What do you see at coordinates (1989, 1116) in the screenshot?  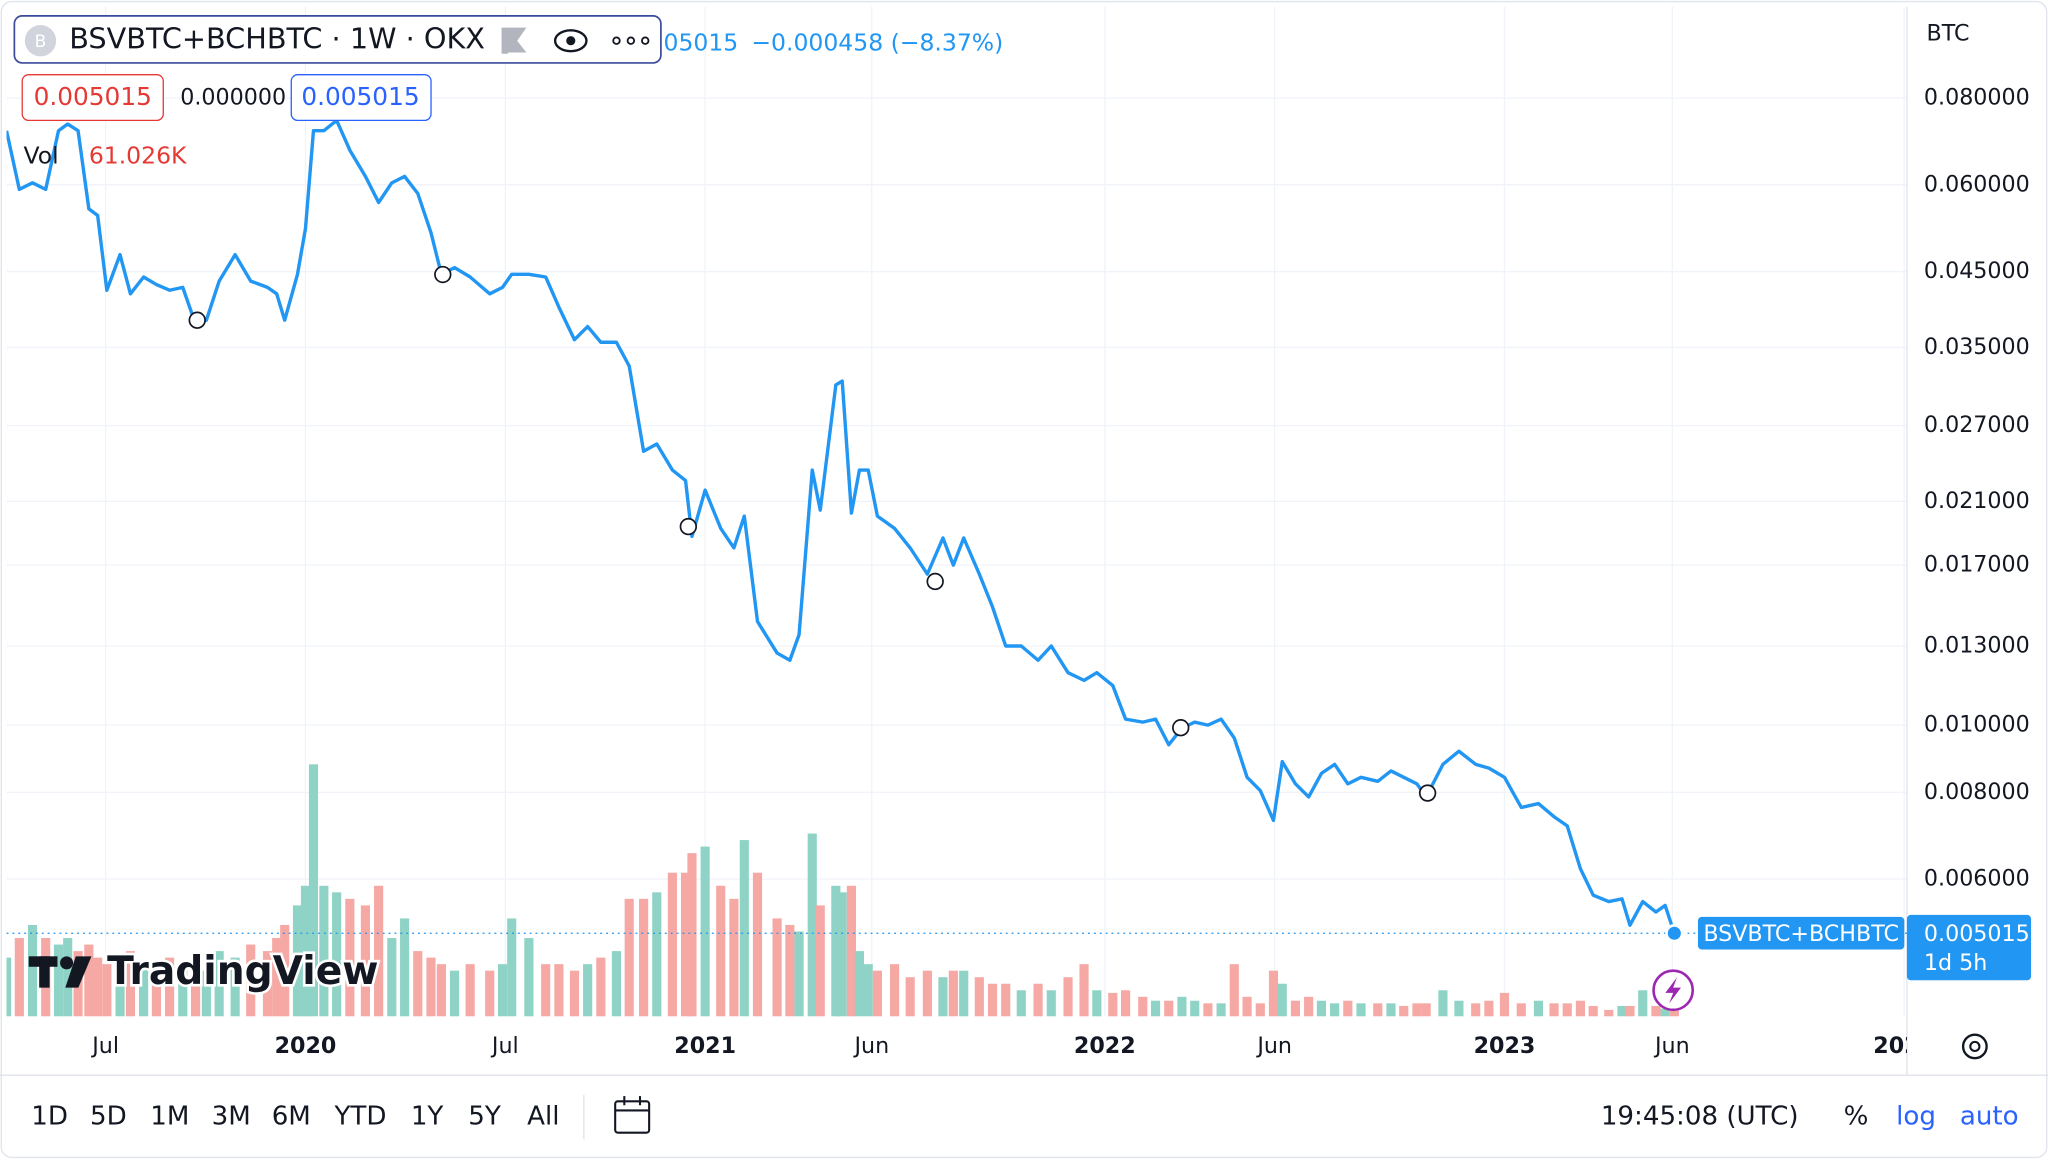 I see `auto-toggle: auto` at bounding box center [1989, 1116].